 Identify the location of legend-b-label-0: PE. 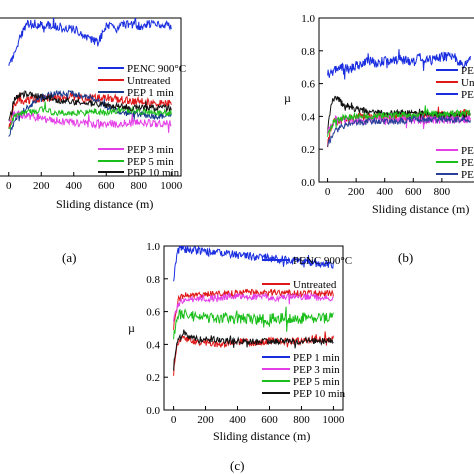
(467, 71).